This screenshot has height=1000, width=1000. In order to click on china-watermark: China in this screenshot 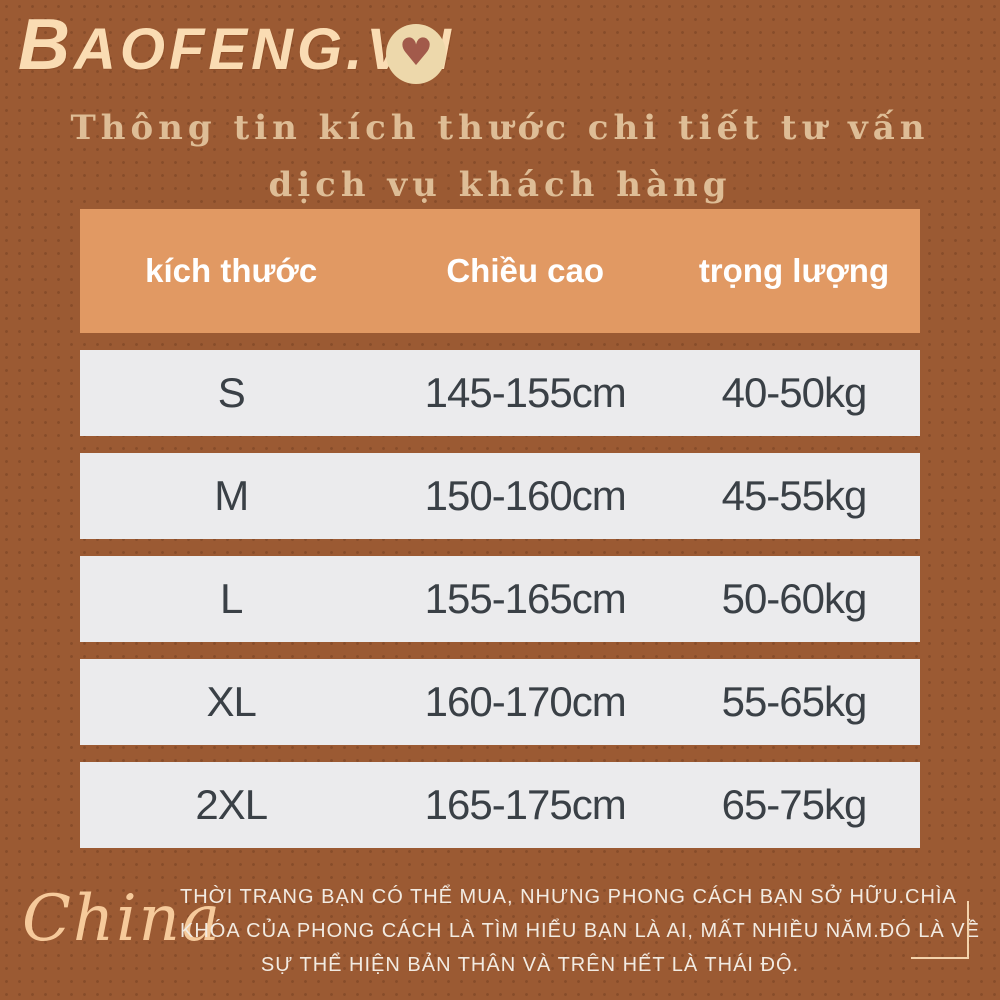, I will do `click(122, 919)`.